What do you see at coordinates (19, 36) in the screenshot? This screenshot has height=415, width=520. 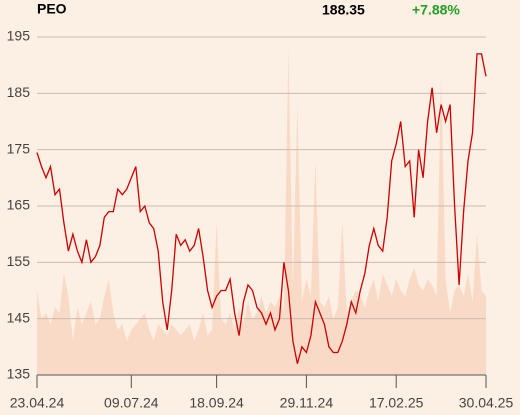 I see `y-tick-label: 195` at bounding box center [19, 36].